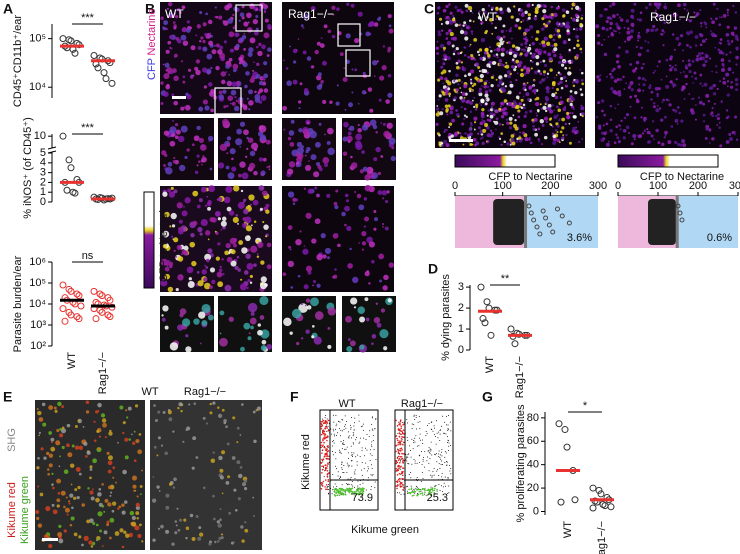  I want to click on data-point, so click(63, 309).